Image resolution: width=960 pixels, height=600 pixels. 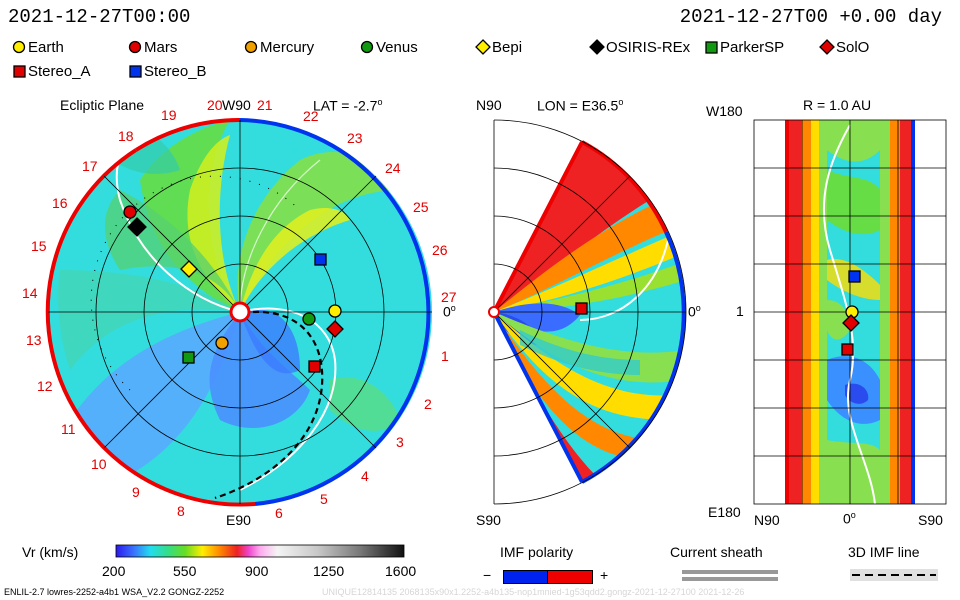 What do you see at coordinates (68, 429) in the screenshot?
I see `hour-label: 11` at bounding box center [68, 429].